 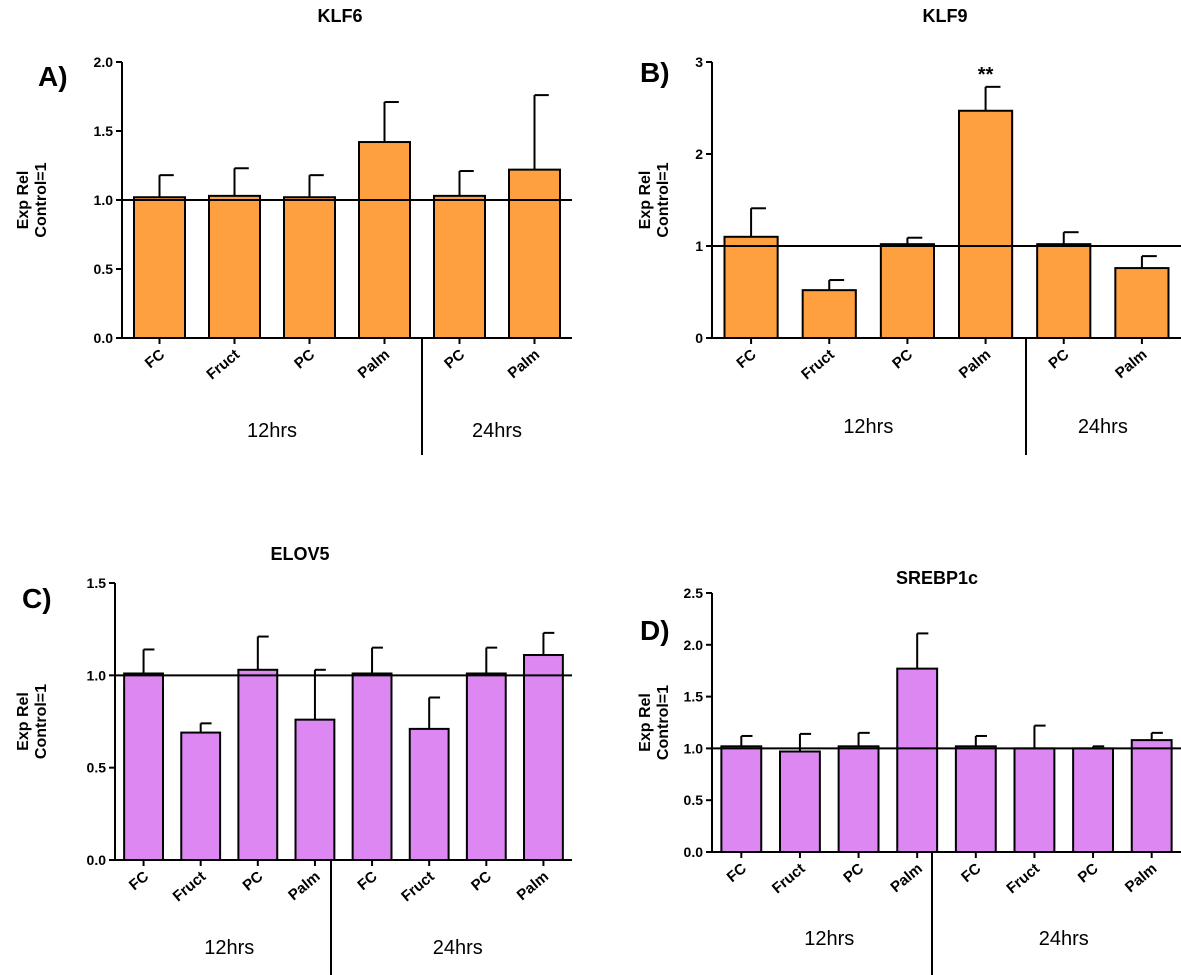 I want to click on panel-label: B), so click(x=655, y=72).